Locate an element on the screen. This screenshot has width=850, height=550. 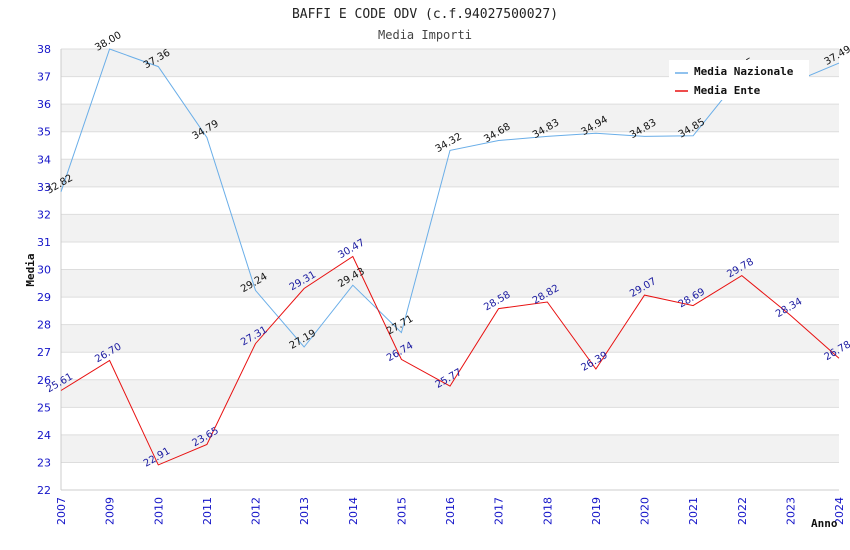
y-tick-label: 32 is located at coordinates (44, 214).